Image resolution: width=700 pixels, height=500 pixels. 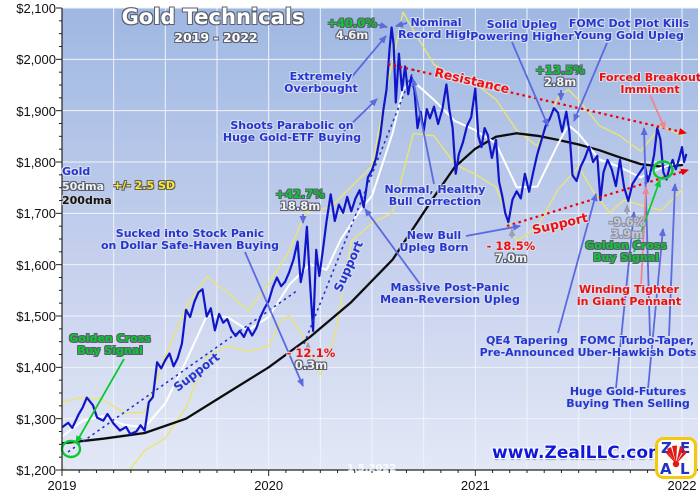 I want to click on arrow-solid-upleg, so click(x=530, y=84).